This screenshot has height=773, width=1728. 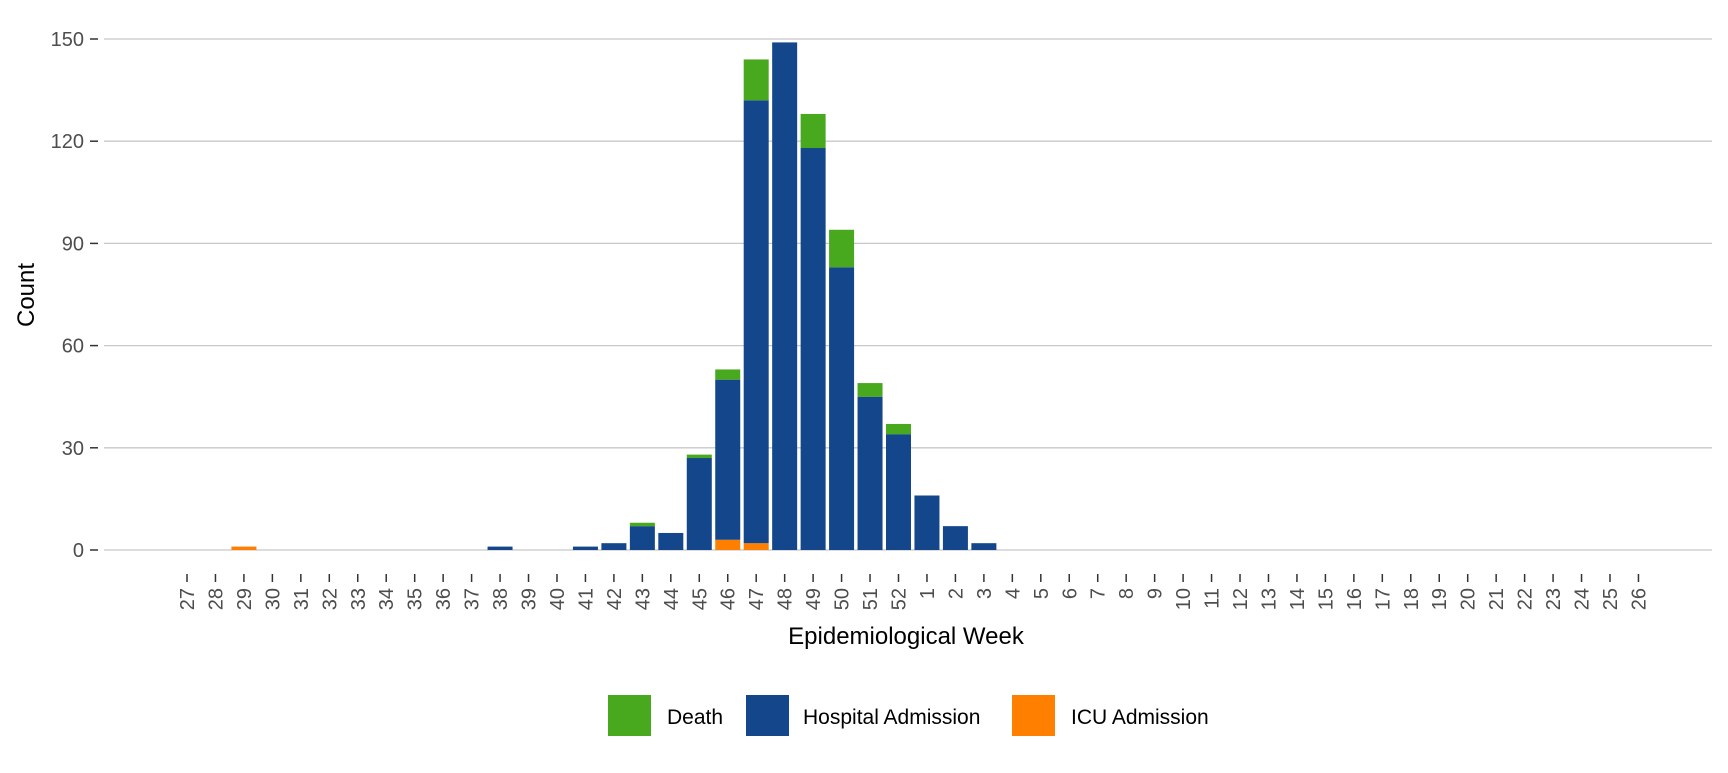 I want to click on x-tick-label: 6, so click(x=1070, y=593).